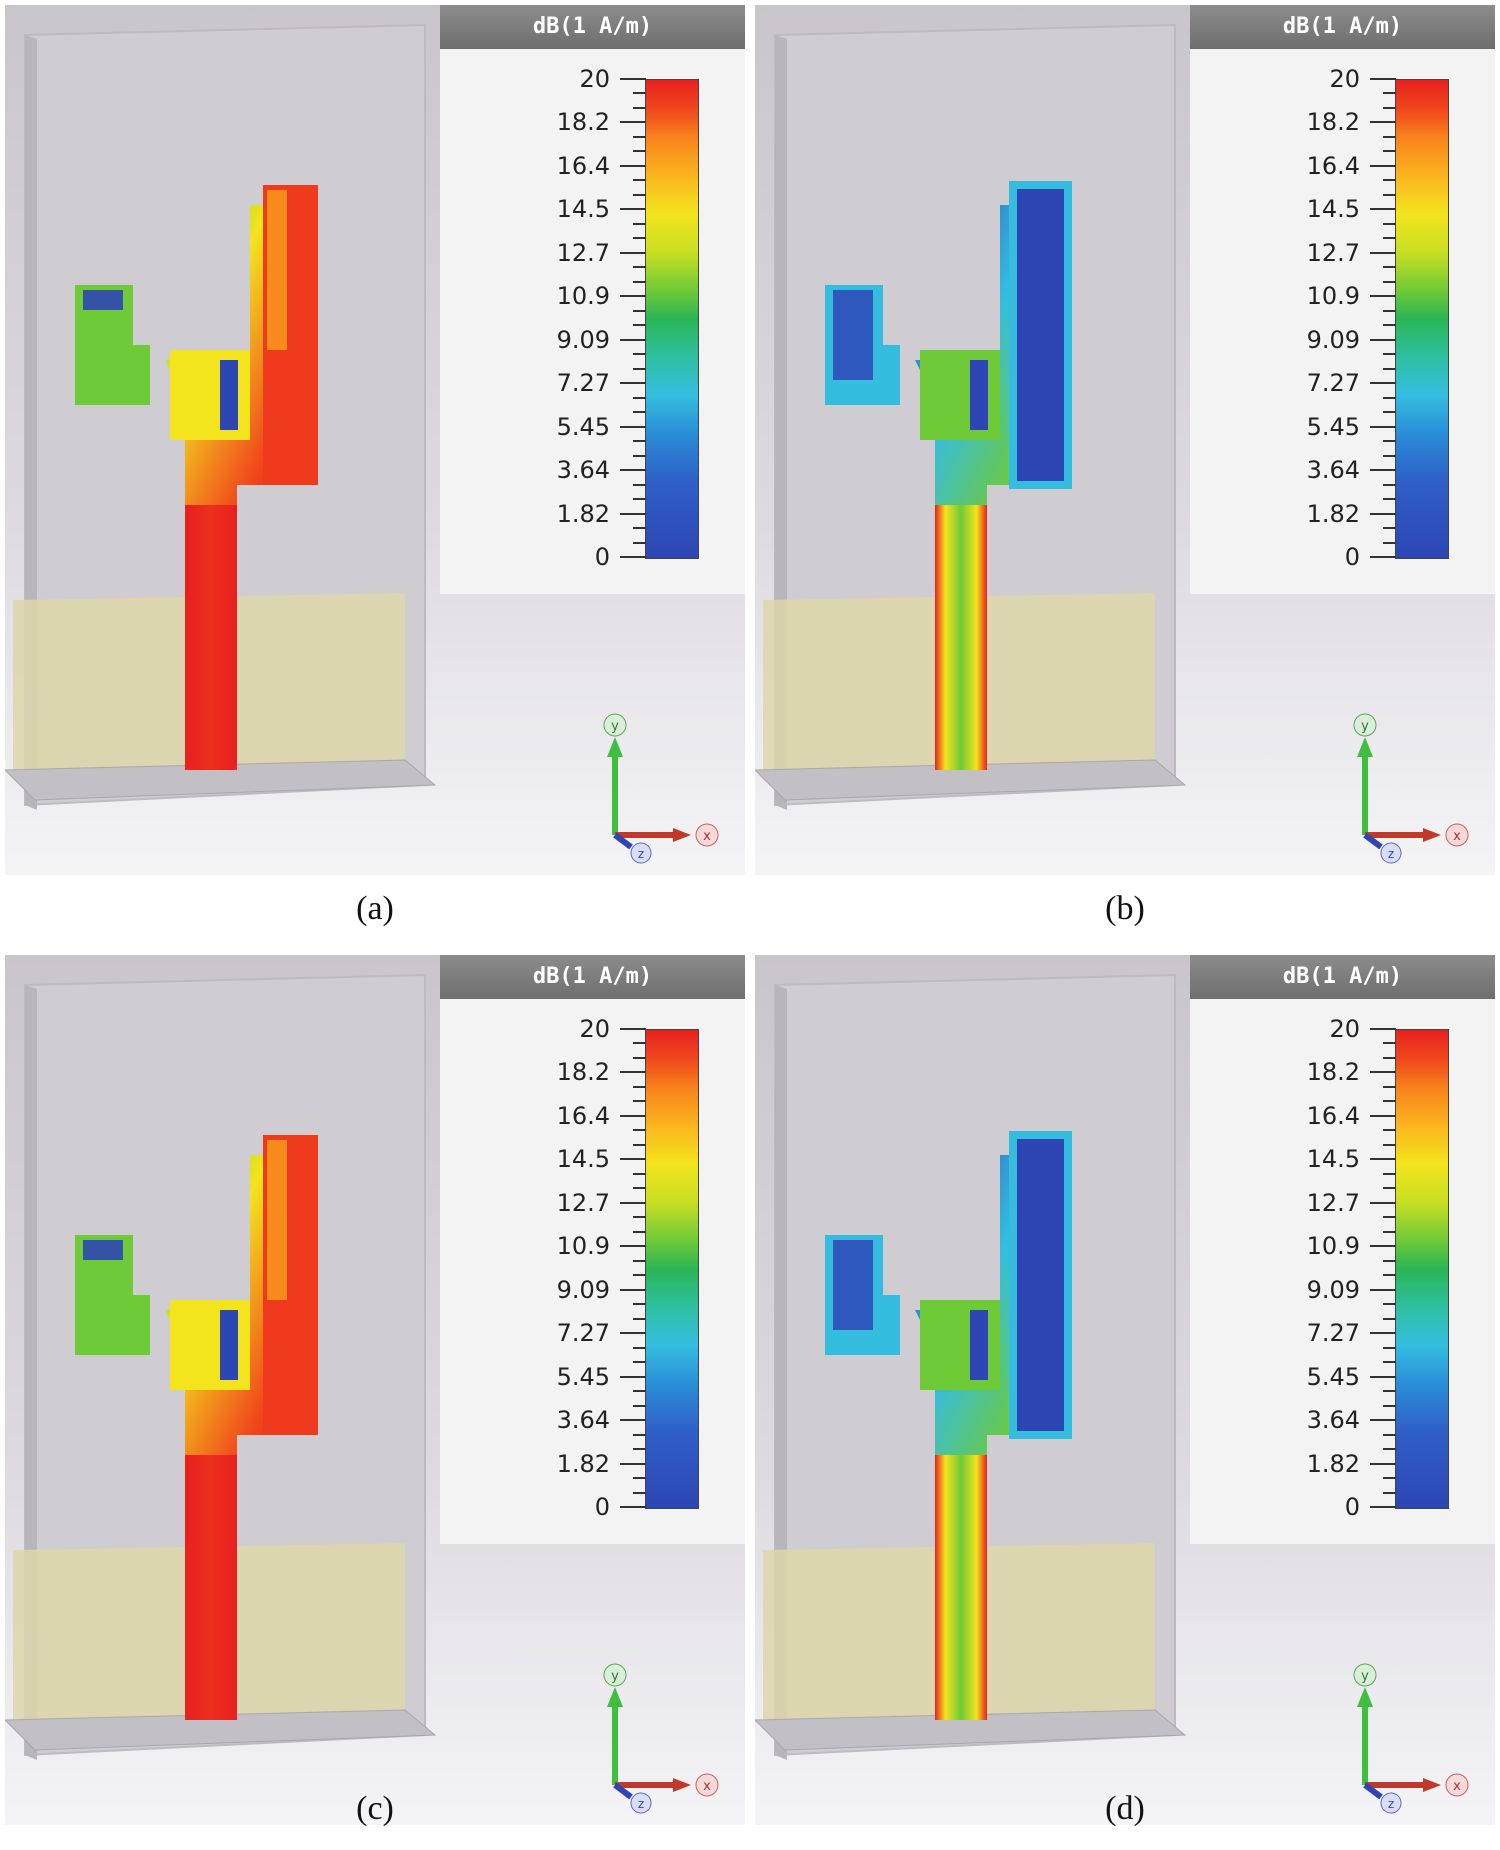 The image size is (1500, 1850). What do you see at coordinates (594, 1029) in the screenshot?
I see `legend-tick-label: 20` at bounding box center [594, 1029].